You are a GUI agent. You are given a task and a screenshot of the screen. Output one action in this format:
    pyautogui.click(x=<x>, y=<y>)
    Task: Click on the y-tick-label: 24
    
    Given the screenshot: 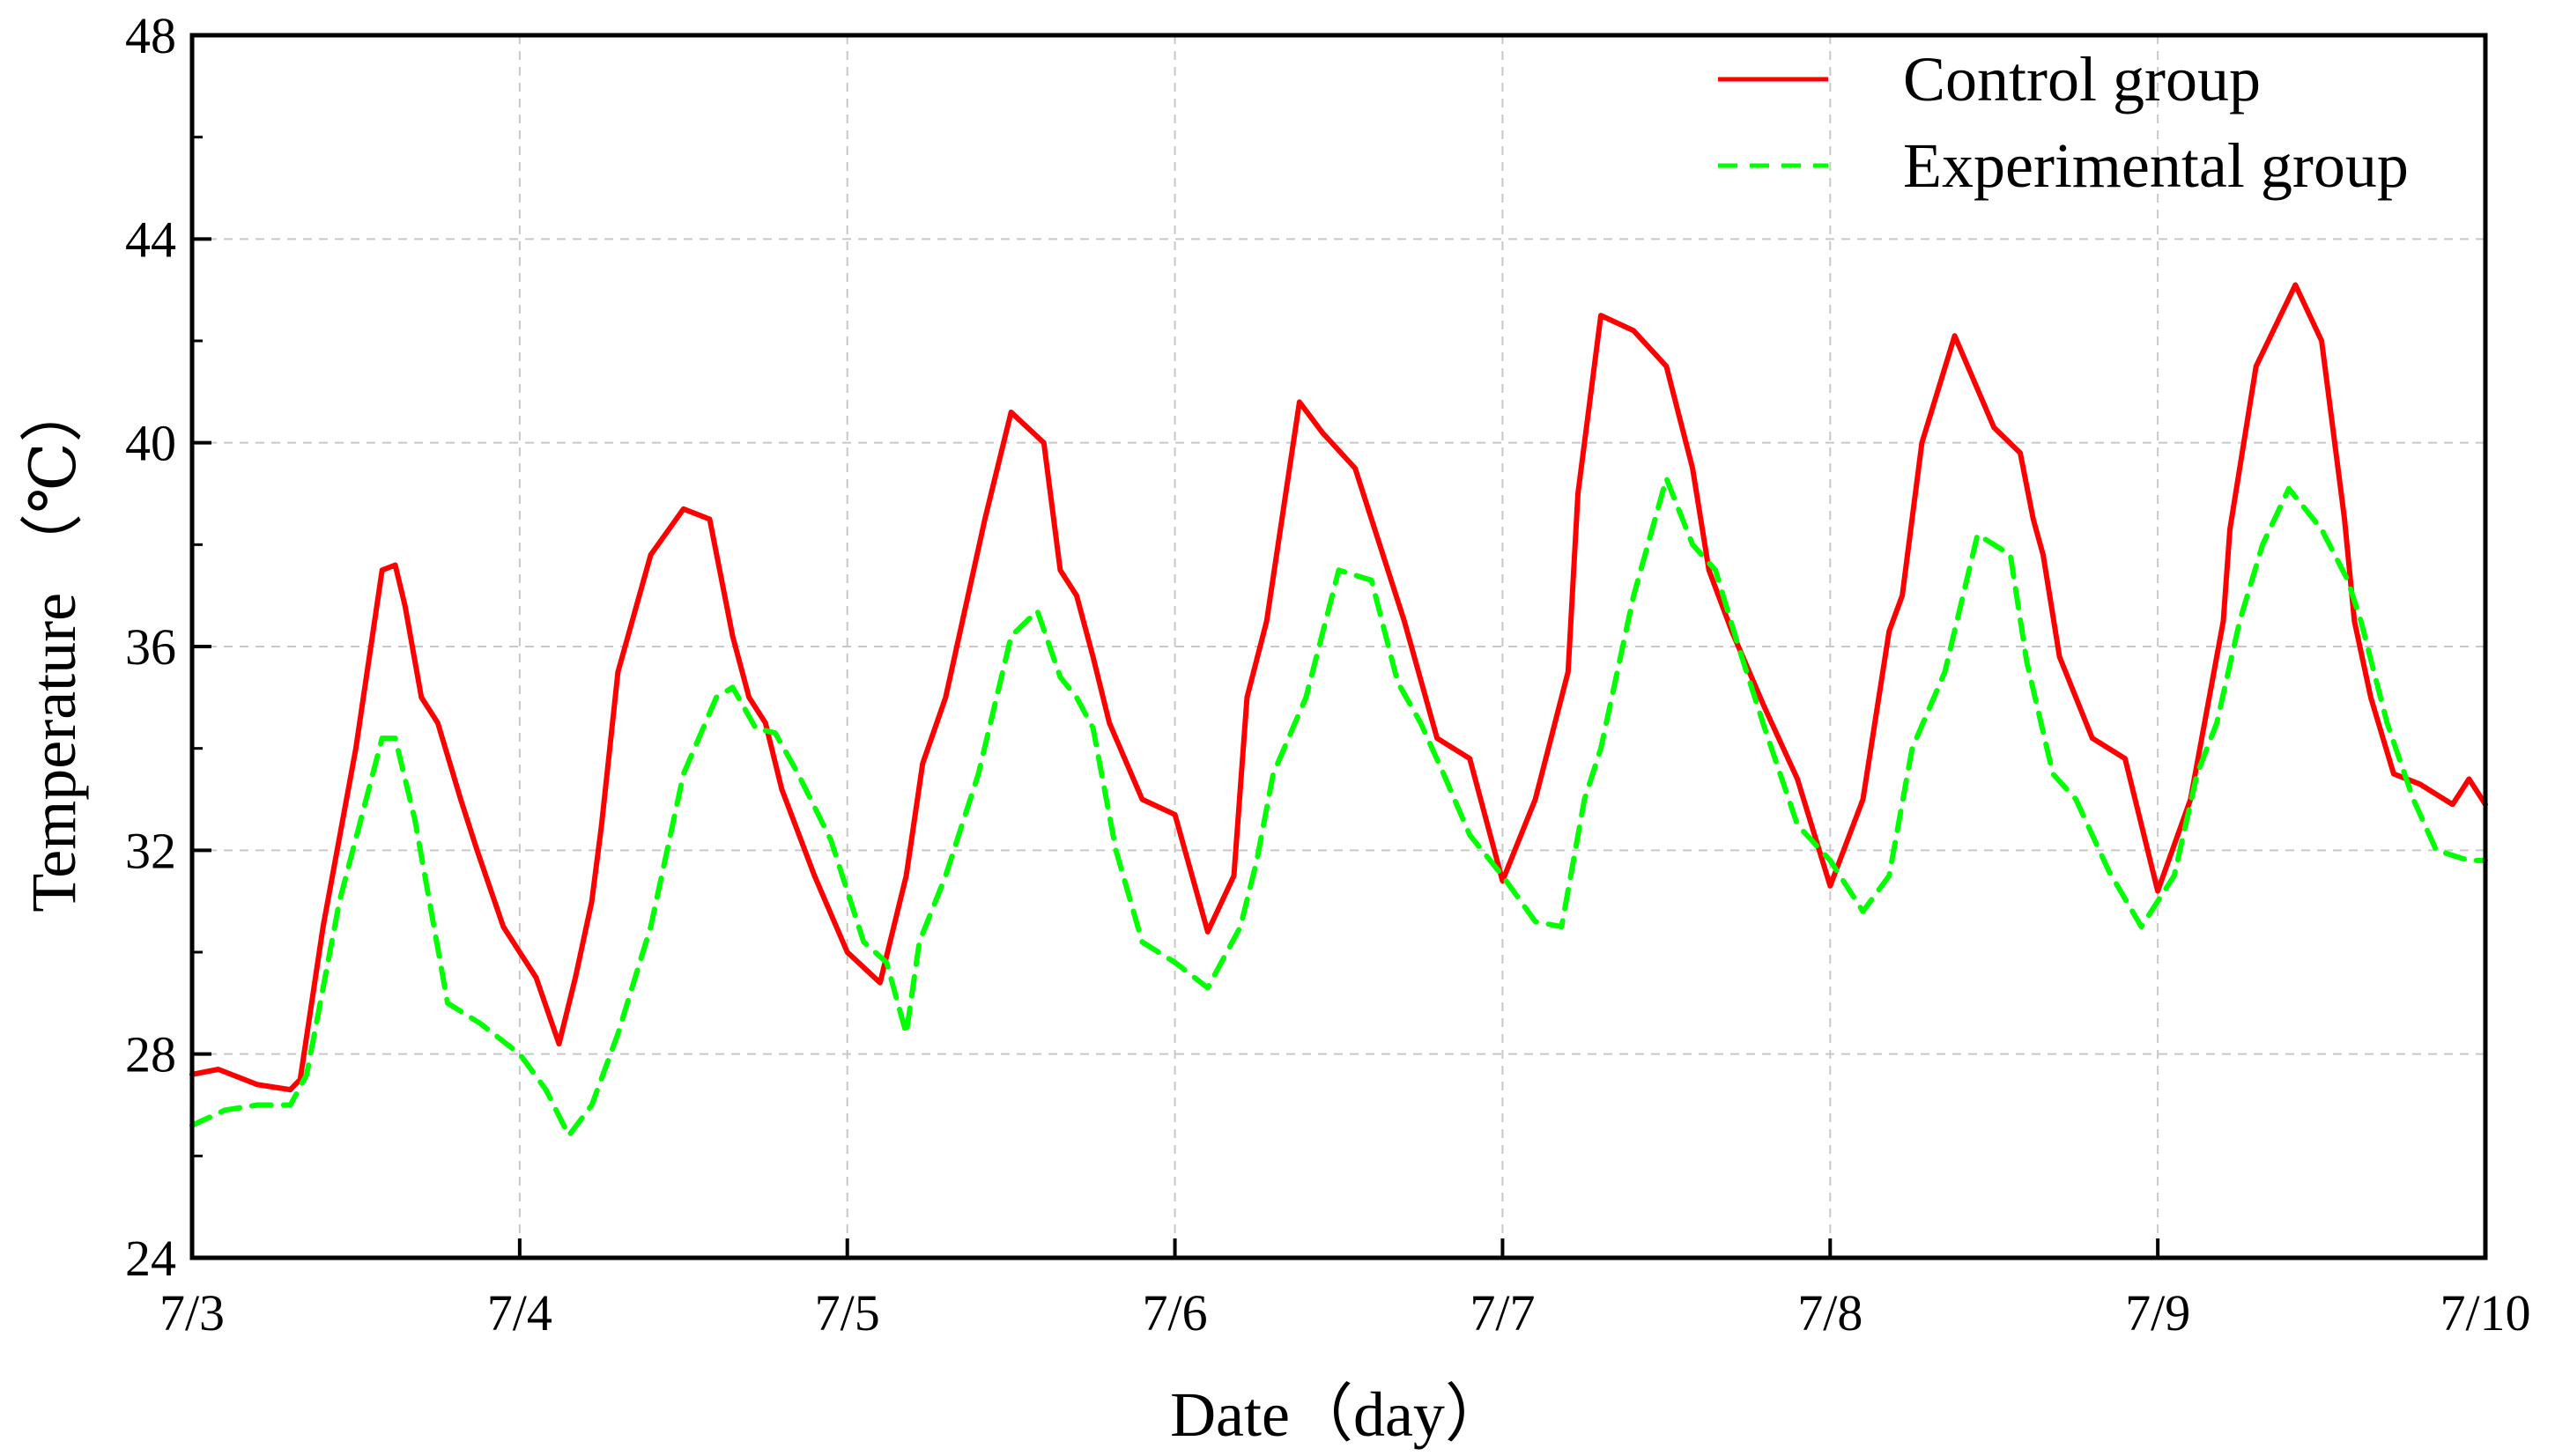 What is the action you would take?
    pyautogui.click(x=150, y=1258)
    